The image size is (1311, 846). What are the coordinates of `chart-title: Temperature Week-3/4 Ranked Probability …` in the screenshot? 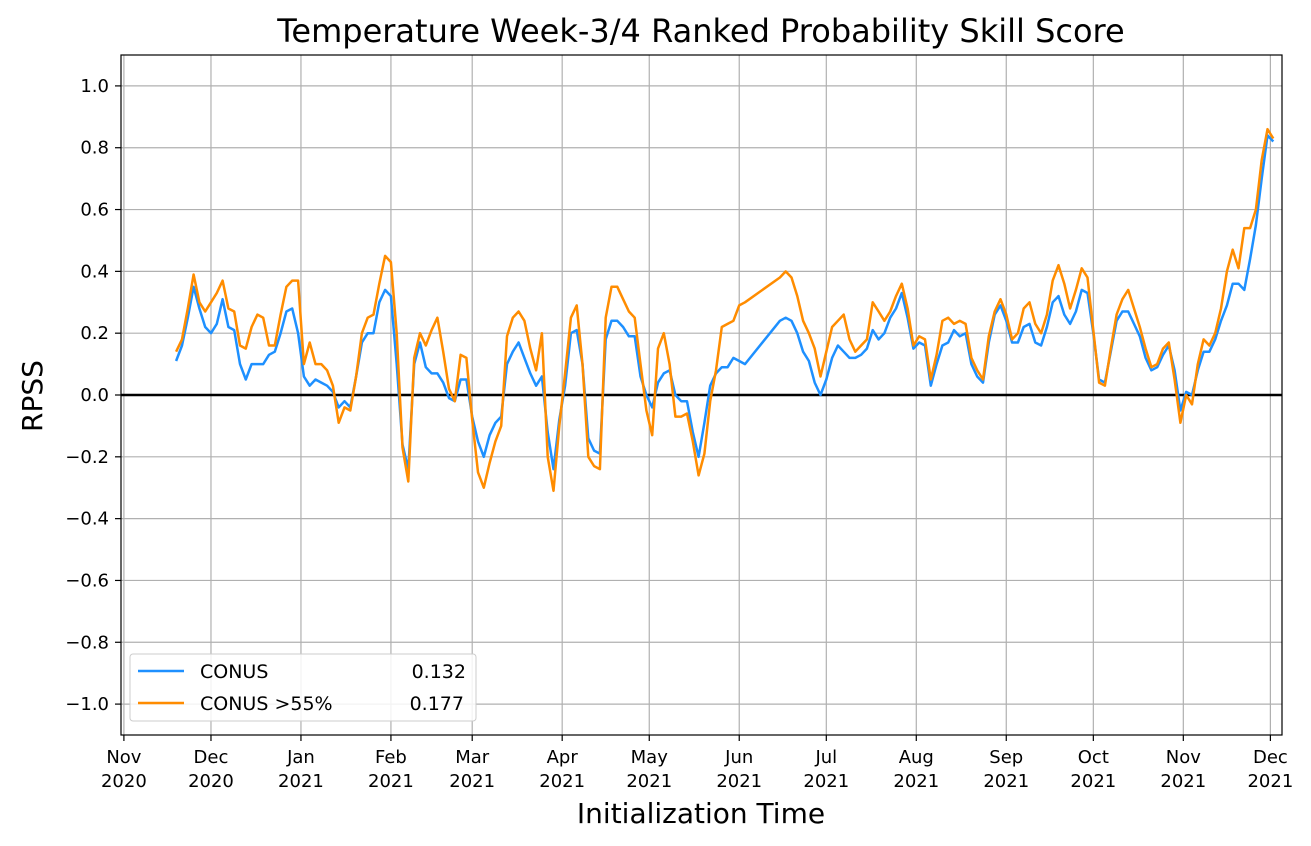 It's located at (700, 31).